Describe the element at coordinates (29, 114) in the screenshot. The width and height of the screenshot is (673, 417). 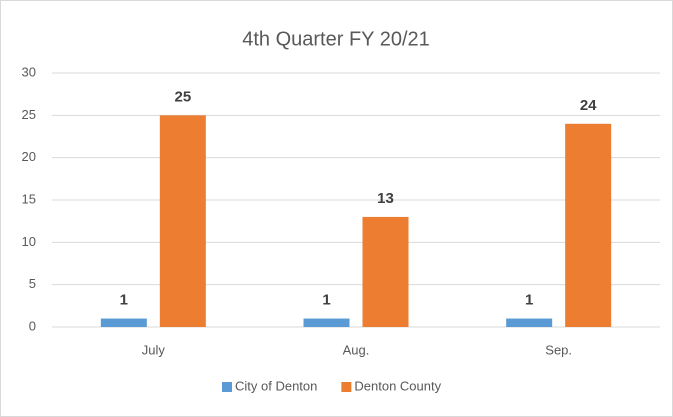
I see `y-tick-label: 25` at that location.